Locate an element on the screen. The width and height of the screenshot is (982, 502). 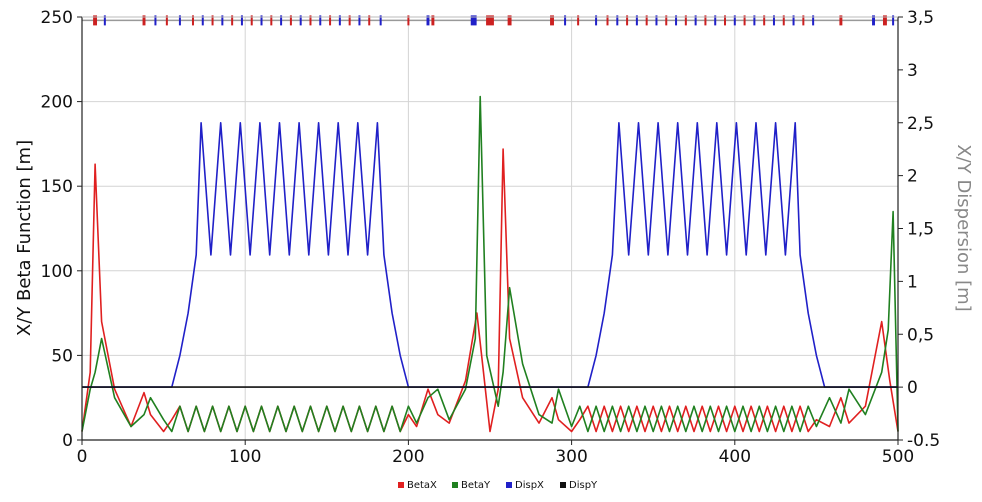
y-right-tick-label: 1,5 is located at coordinates (920, 230).